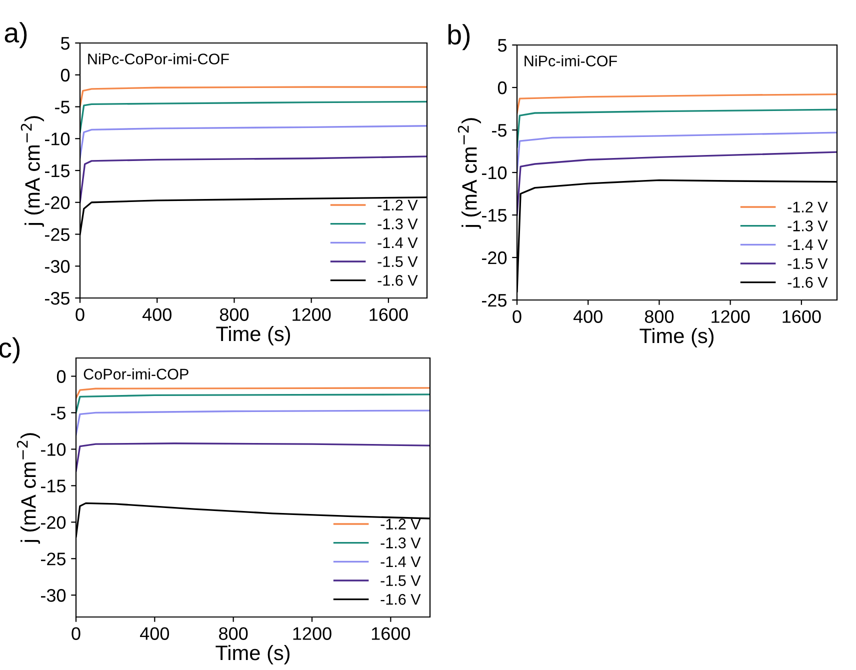 The height and width of the screenshot is (670, 856). I want to click on chart-title: b), so click(459, 37).